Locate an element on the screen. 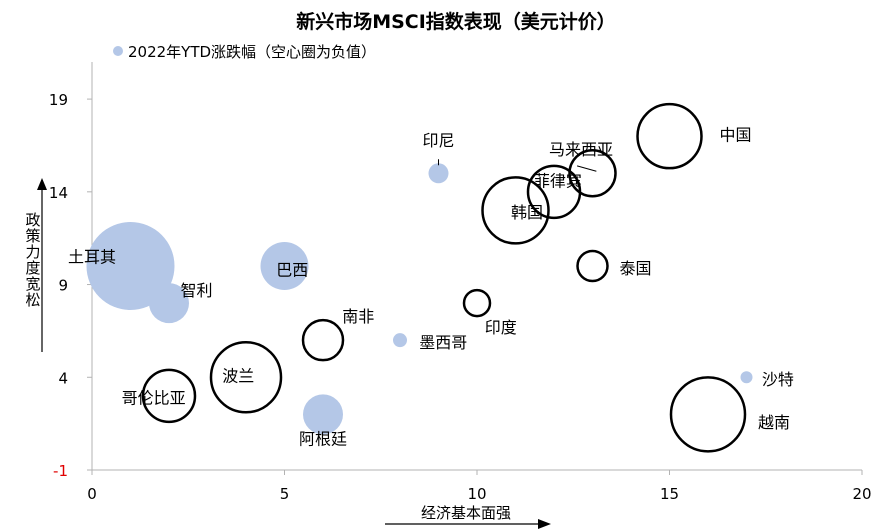  point-label: 韩国 is located at coordinates (527, 212).